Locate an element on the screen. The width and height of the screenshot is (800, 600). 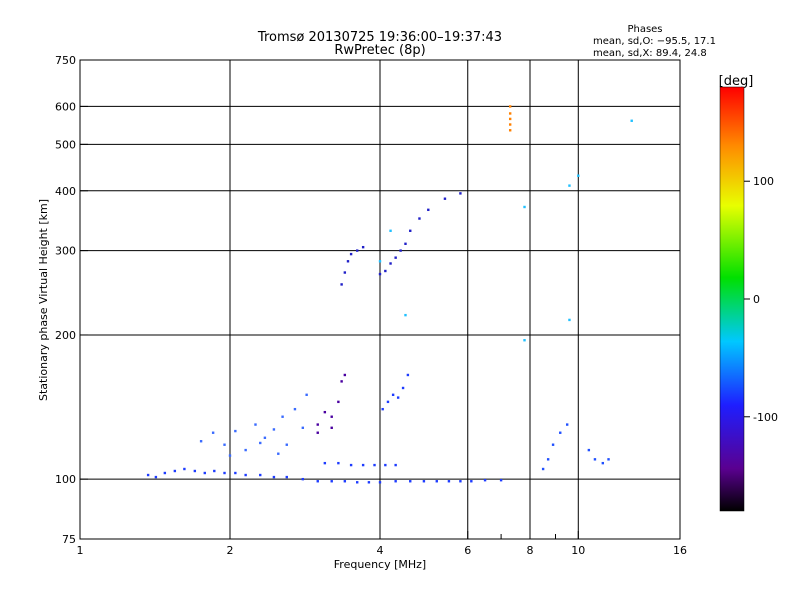
colorbar-ticks: 100 0 -100 is located at coordinates (761, 299).